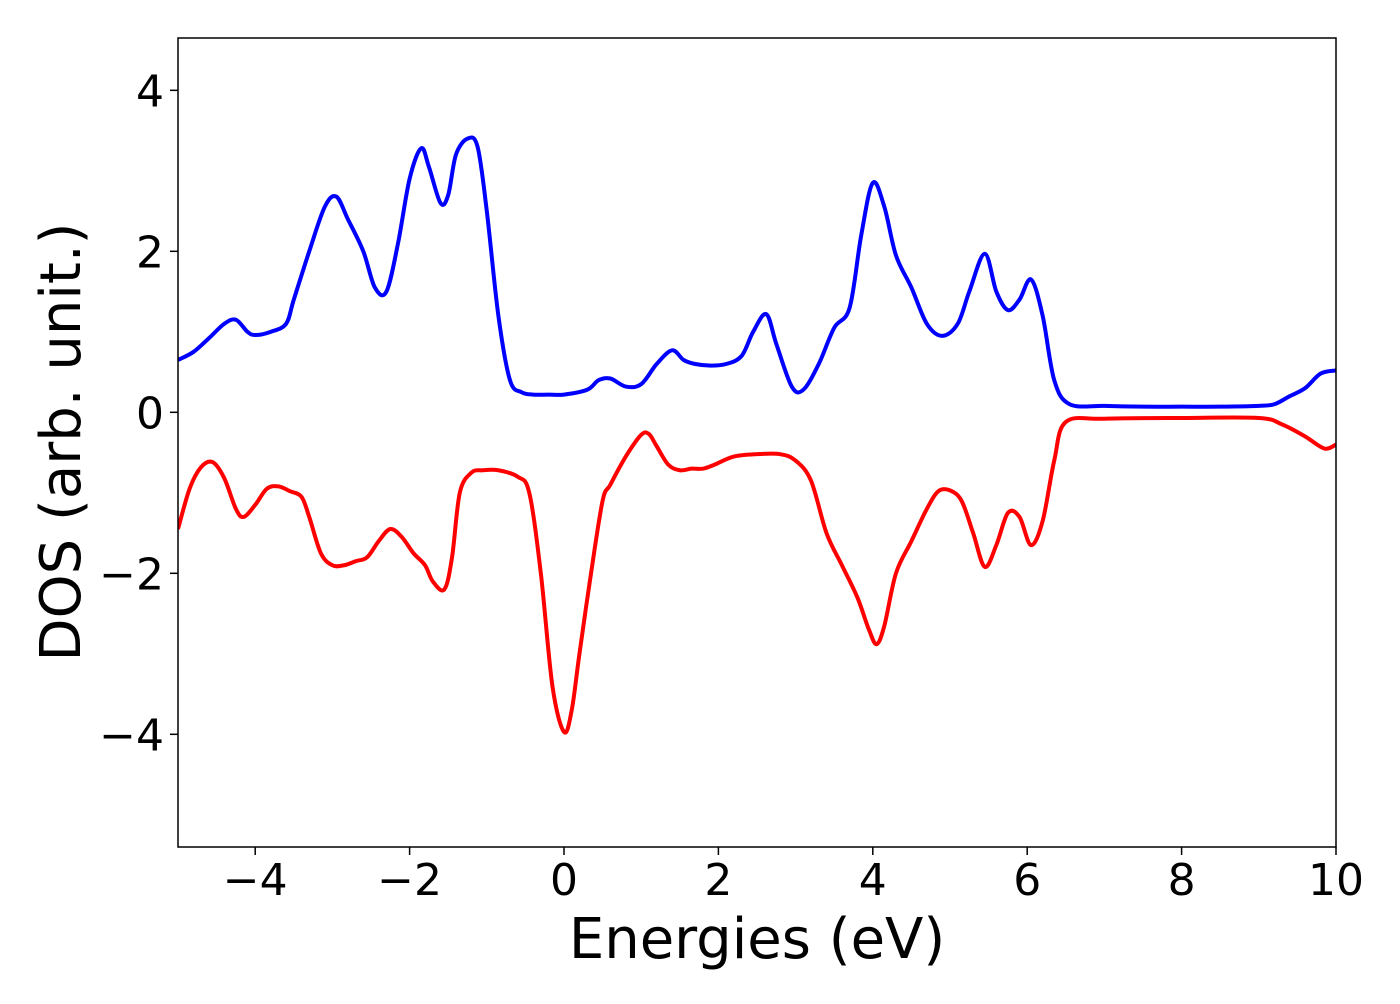 The width and height of the screenshot is (1400, 1004). I want to click on x-tick-label: 0, so click(564, 880).